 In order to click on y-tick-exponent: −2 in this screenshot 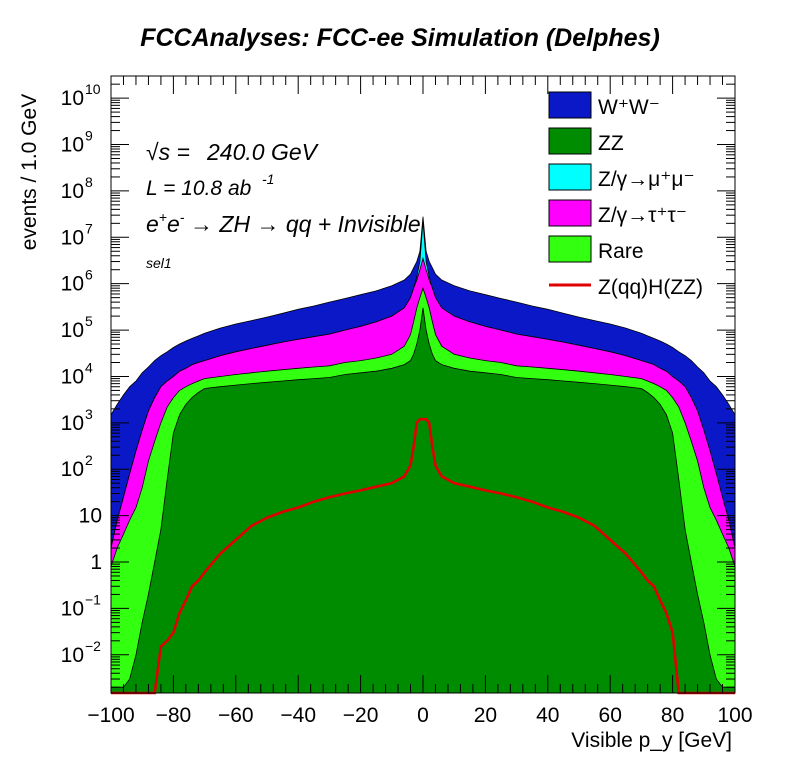, I will do `click(93, 646)`.